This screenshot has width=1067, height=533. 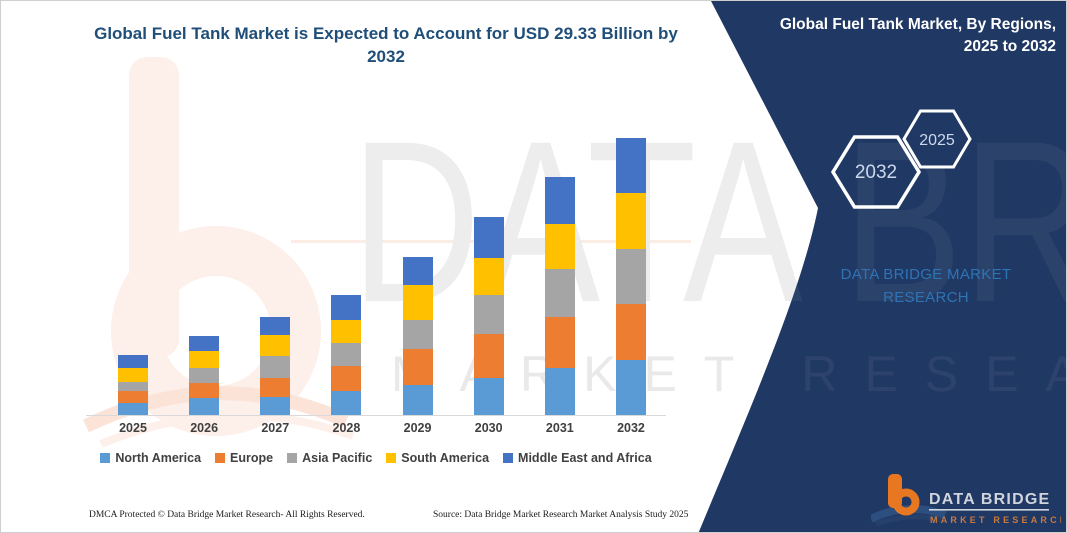 I want to click on legend-item: South America, so click(x=437, y=458).